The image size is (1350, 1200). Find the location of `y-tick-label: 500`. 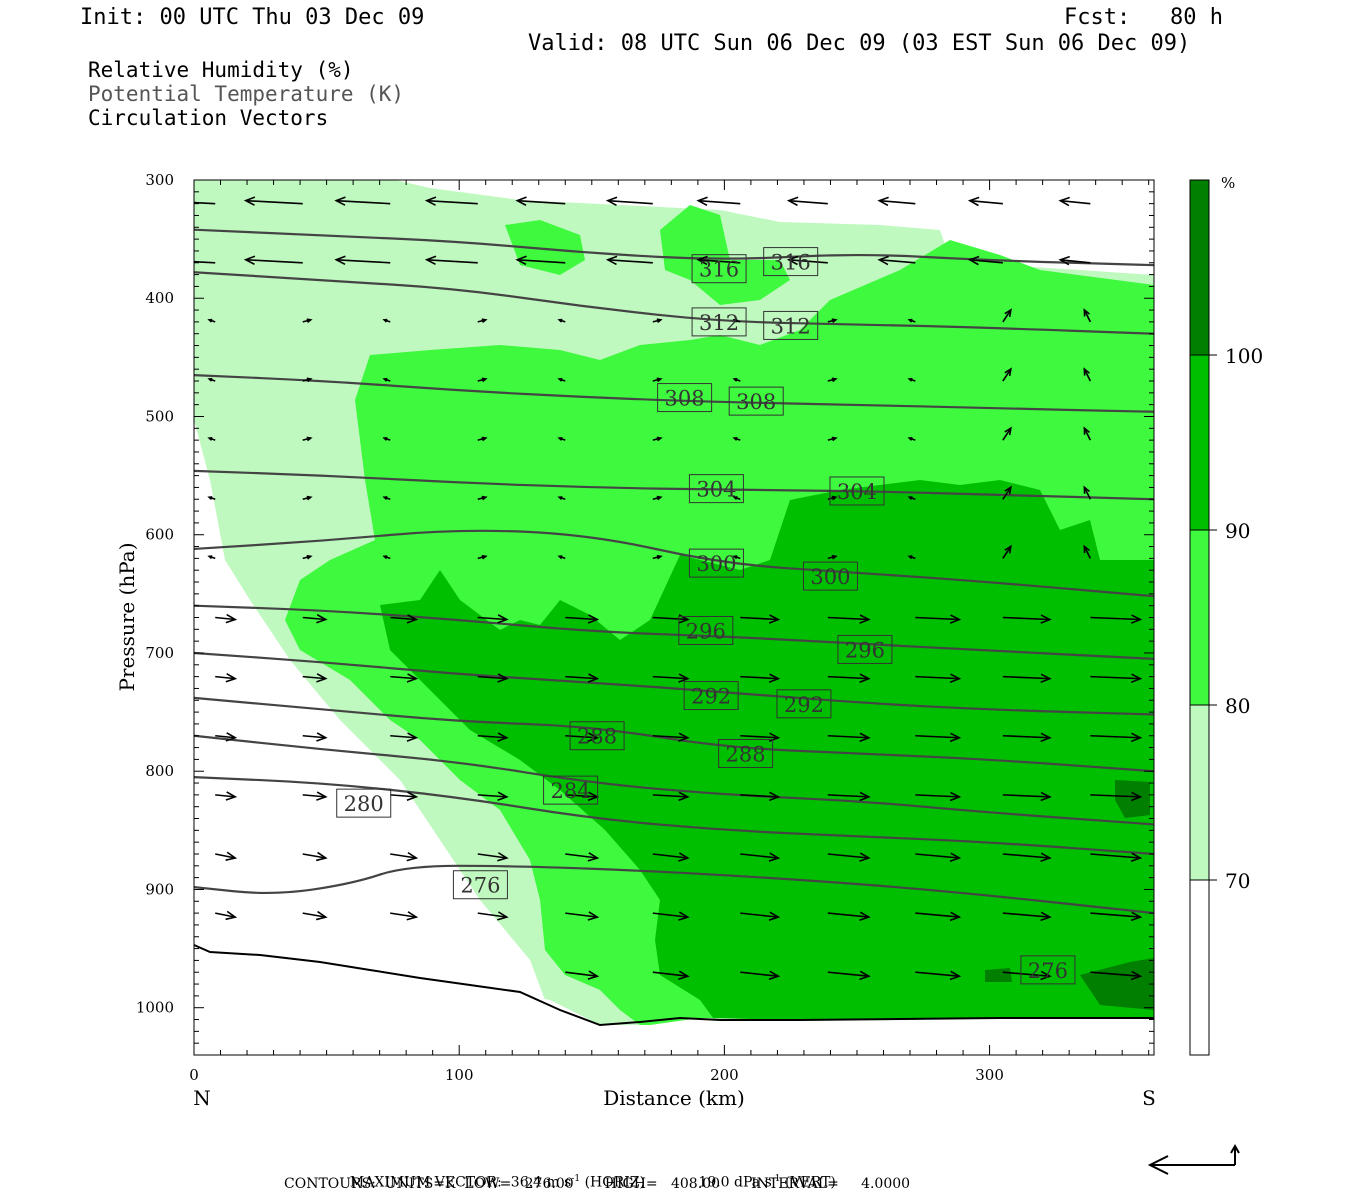

y-tick-label: 500 is located at coordinates (159, 416).